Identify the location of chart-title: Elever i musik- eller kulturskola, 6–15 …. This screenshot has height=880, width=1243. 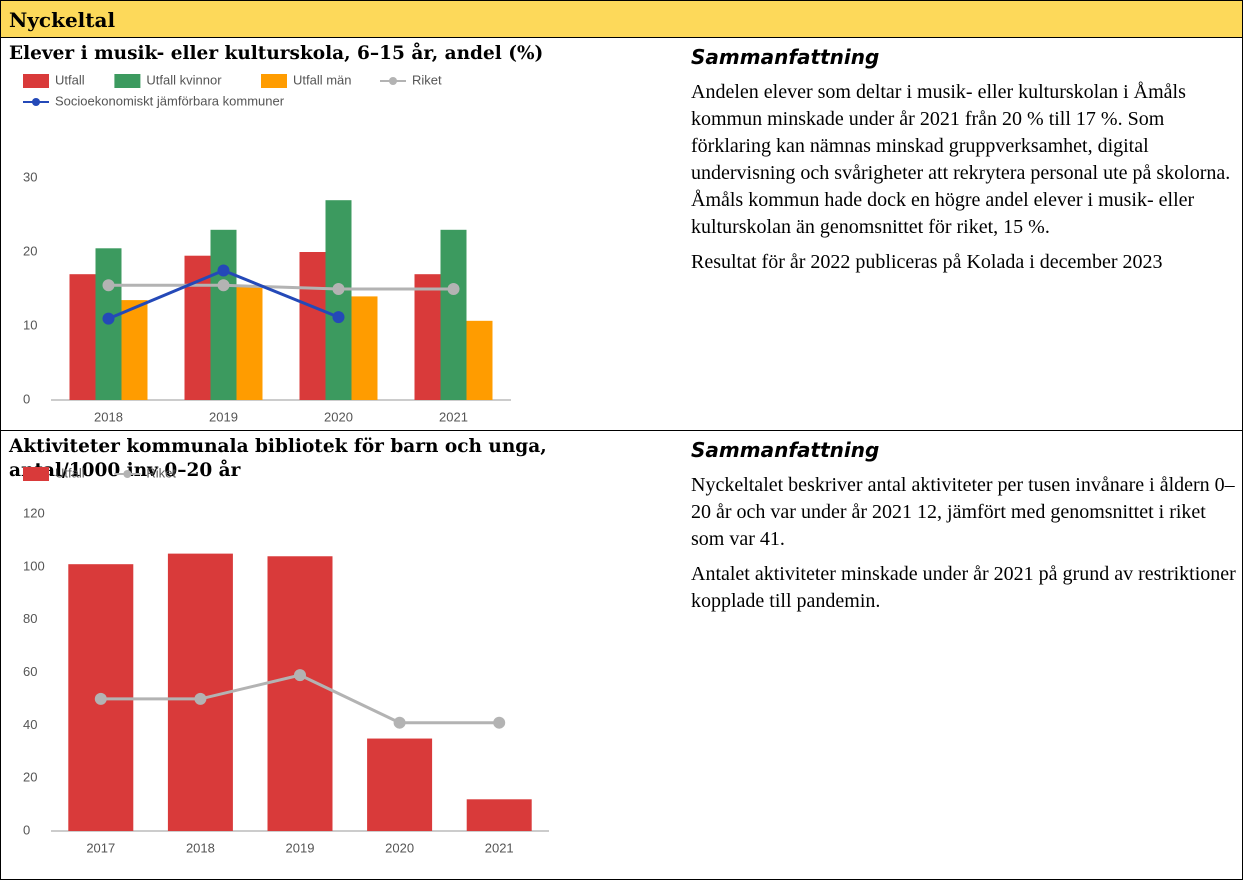
(276, 53).